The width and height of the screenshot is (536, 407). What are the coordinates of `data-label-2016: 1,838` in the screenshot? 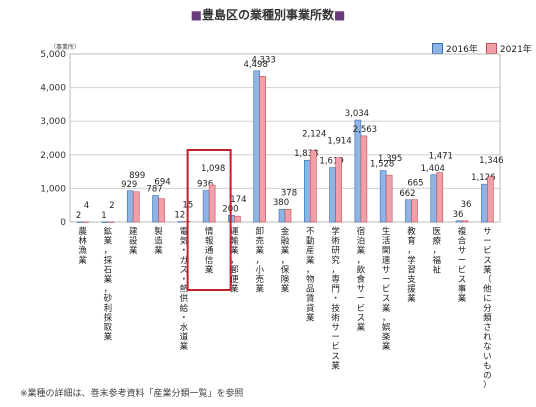 It's located at (306, 154).